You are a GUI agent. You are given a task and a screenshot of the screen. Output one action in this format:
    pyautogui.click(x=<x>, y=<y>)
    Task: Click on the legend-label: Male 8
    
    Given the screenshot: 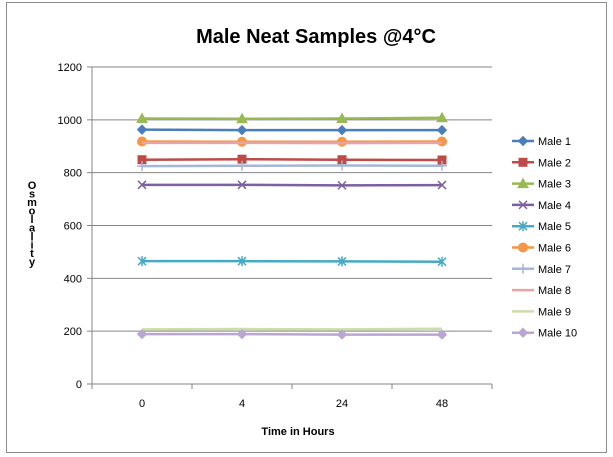 What is the action you would take?
    pyautogui.click(x=554, y=291)
    